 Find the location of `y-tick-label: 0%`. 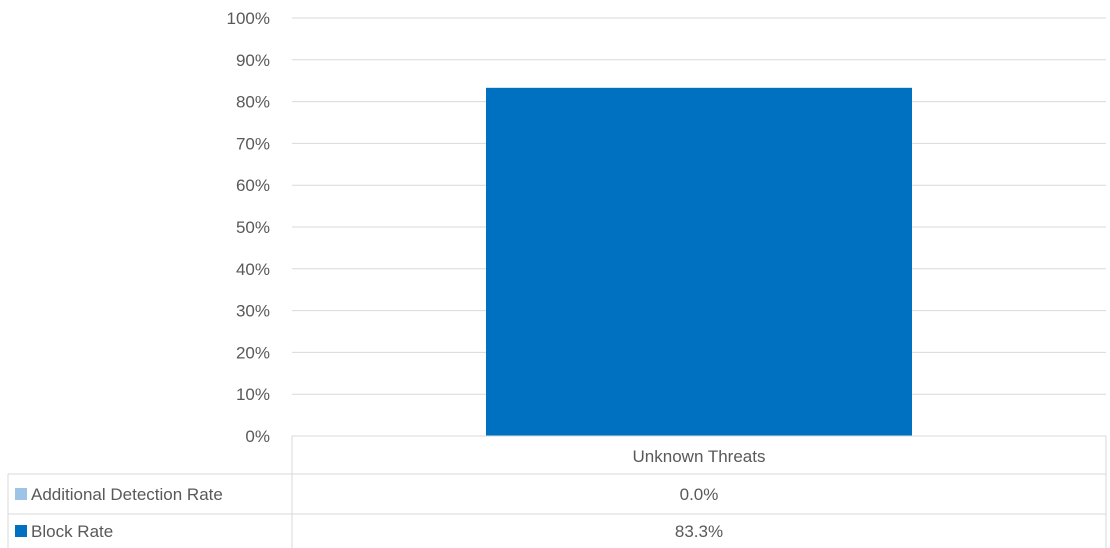

y-tick-label: 0% is located at coordinates (257, 436).